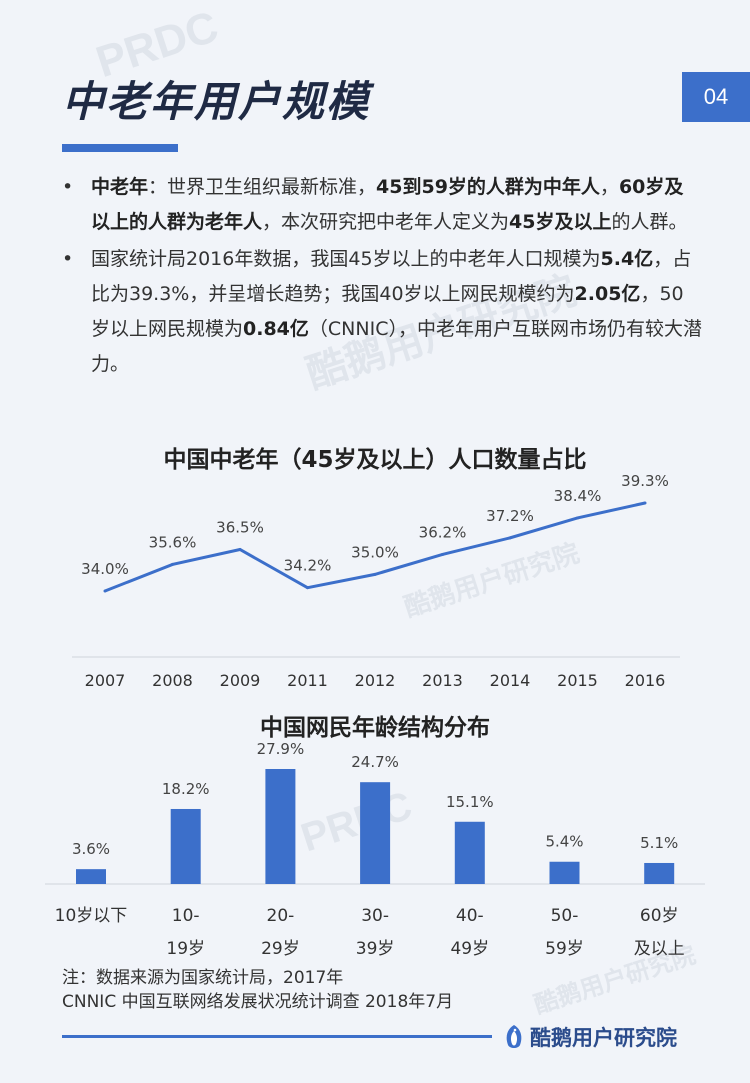 This screenshot has height=1083, width=750. I want to click on x-tick-label: 39岁, so click(375, 949).